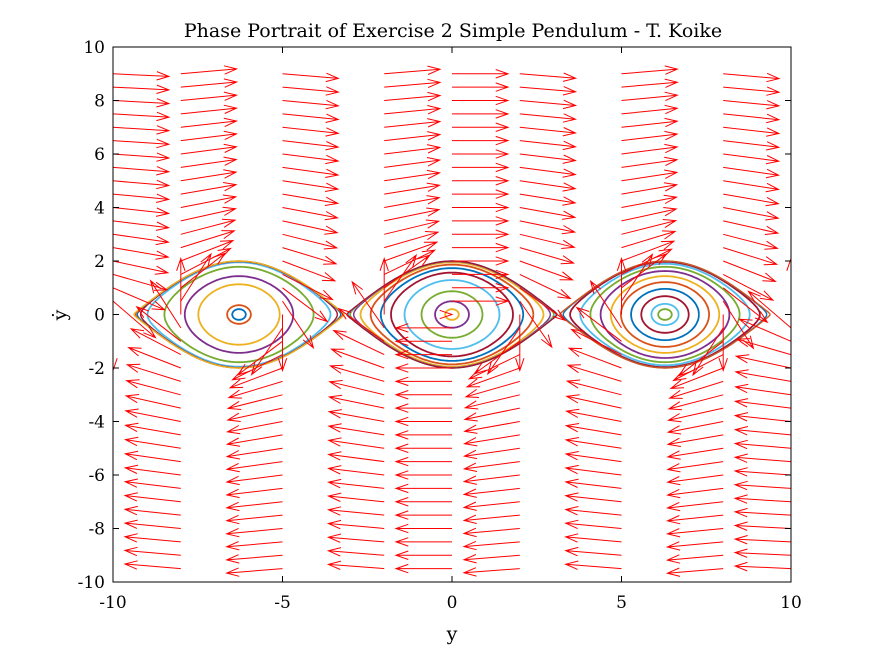 This screenshot has height=656, width=875. Describe the element at coordinates (452, 603) in the screenshot. I see `x-tick-label: 0` at that location.